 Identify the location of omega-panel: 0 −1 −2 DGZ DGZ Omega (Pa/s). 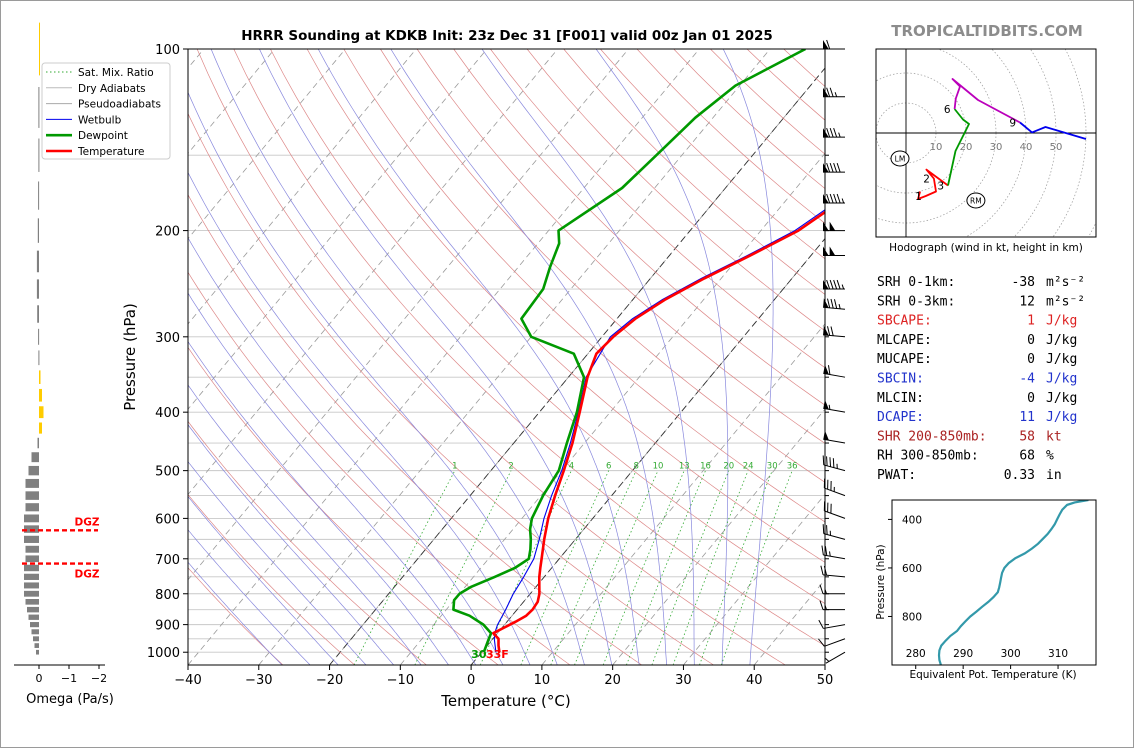
(64, 364).